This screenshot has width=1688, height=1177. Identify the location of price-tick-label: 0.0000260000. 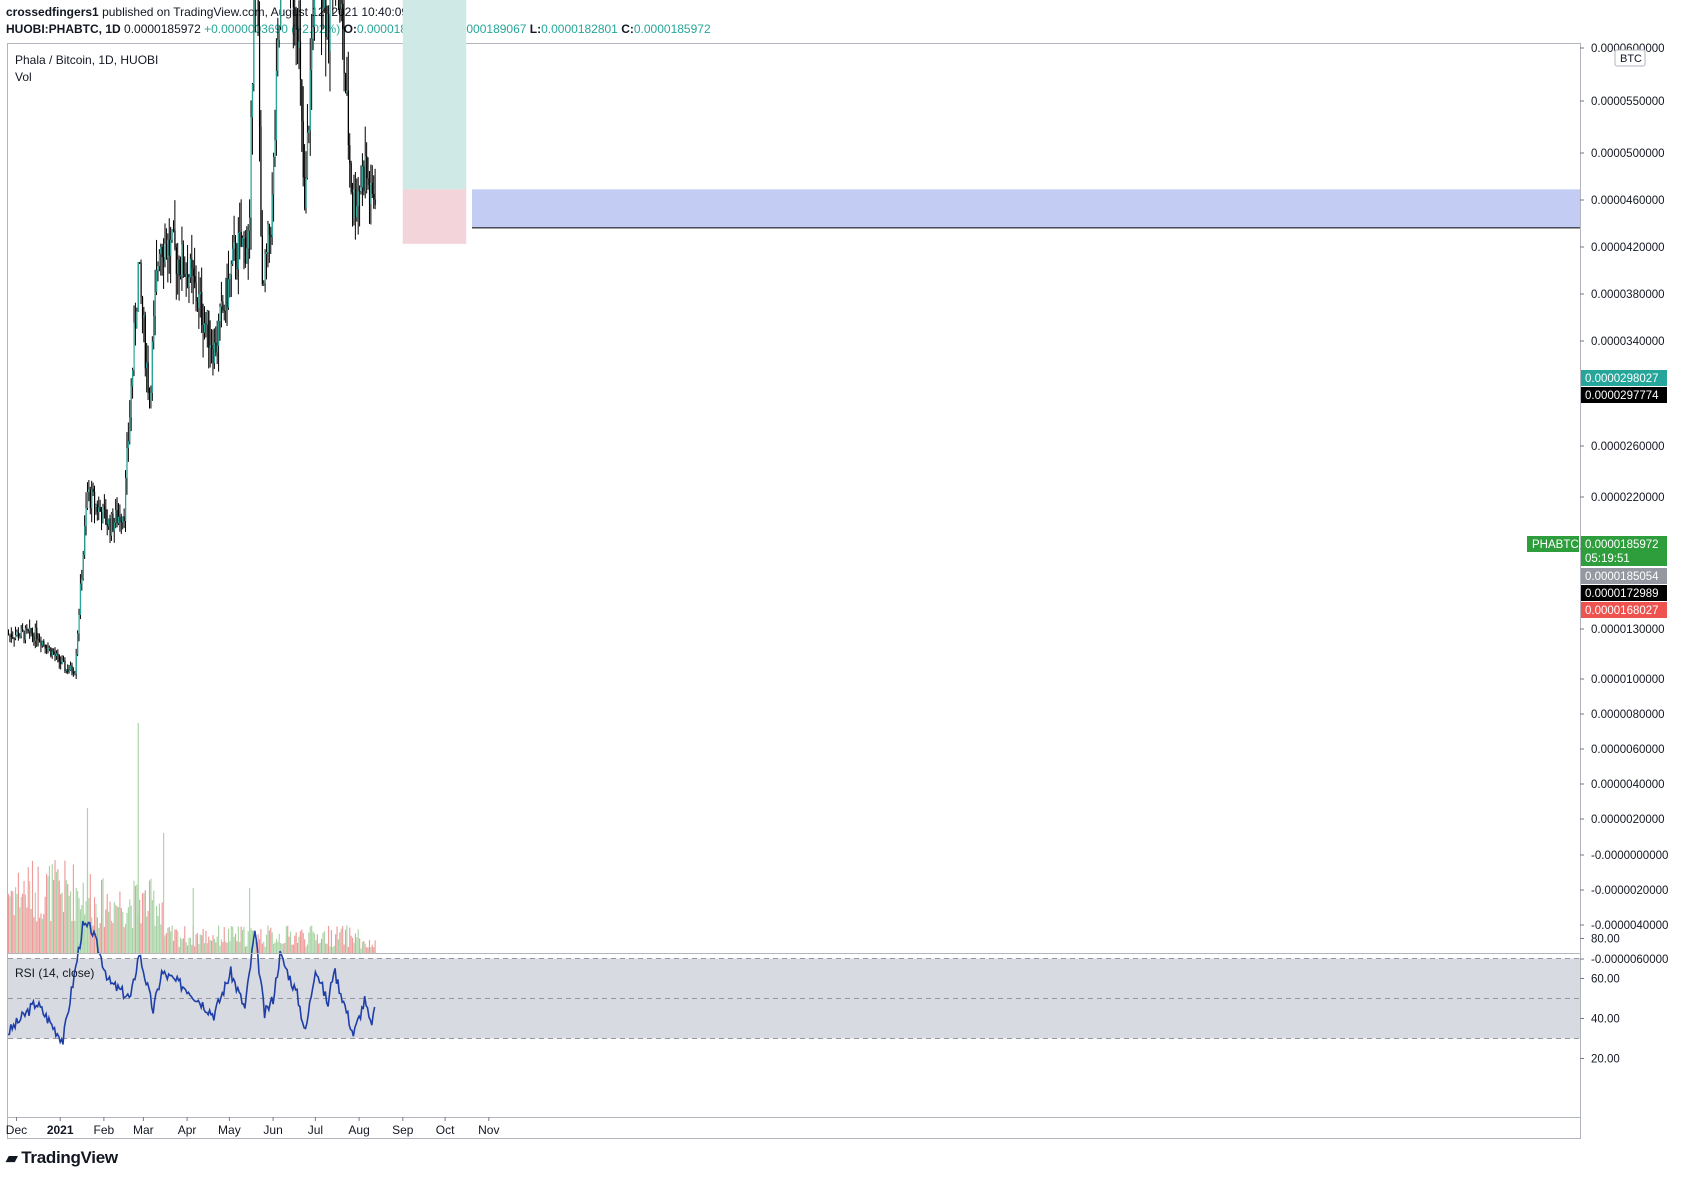
(1628, 447).